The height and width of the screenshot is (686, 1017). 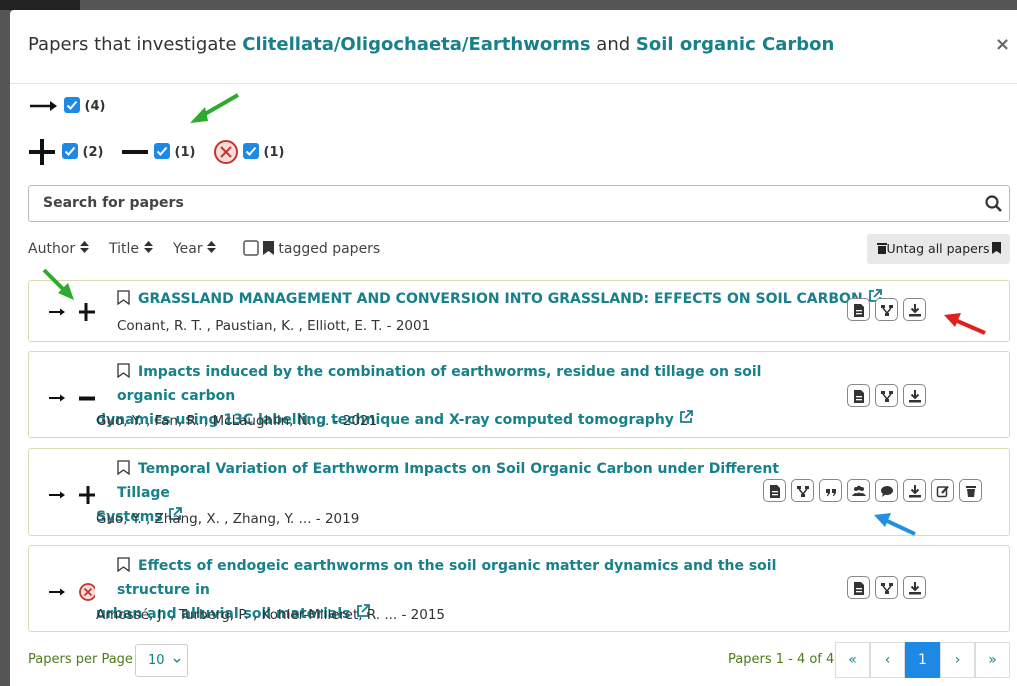 I want to click on label: Year, so click(x=187, y=249).